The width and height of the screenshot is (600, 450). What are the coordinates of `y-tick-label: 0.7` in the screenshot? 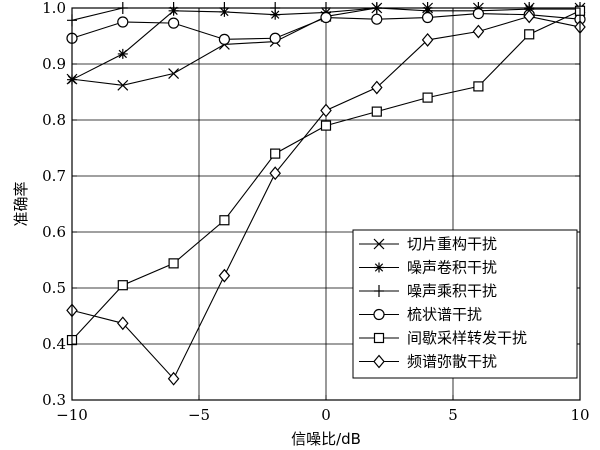 It's located at (54, 176).